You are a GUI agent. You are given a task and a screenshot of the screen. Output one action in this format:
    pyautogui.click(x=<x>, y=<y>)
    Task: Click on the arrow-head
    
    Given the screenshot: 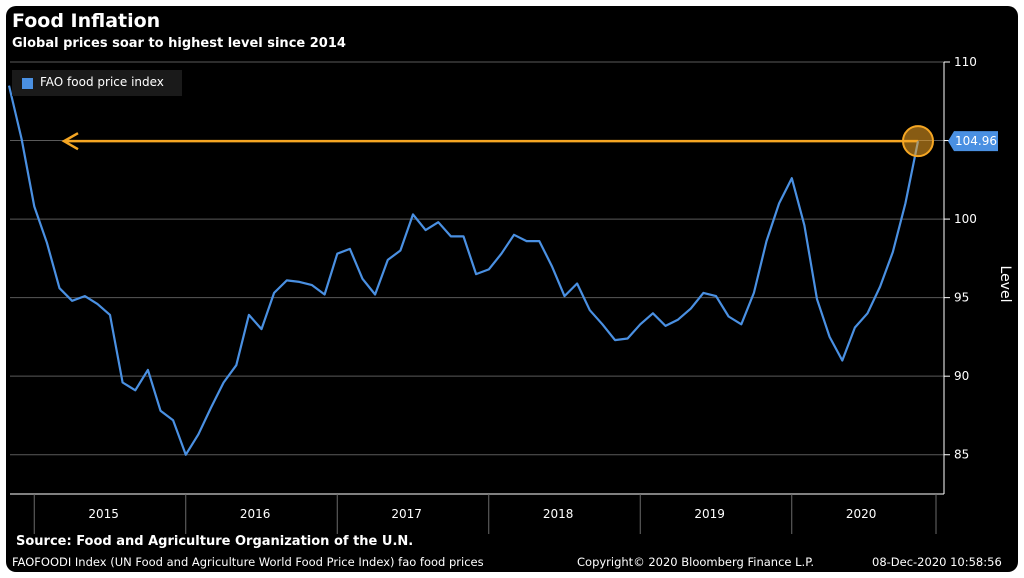 What is the action you would take?
    pyautogui.click(x=70, y=141)
    